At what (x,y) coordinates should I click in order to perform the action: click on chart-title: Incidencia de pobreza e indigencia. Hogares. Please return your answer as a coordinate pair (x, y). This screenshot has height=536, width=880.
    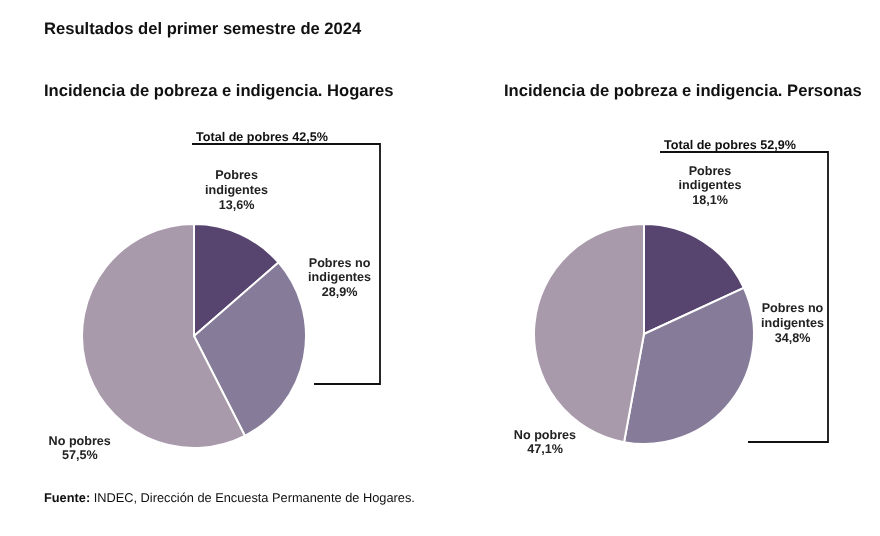
    Looking at the image, I should click on (219, 90).